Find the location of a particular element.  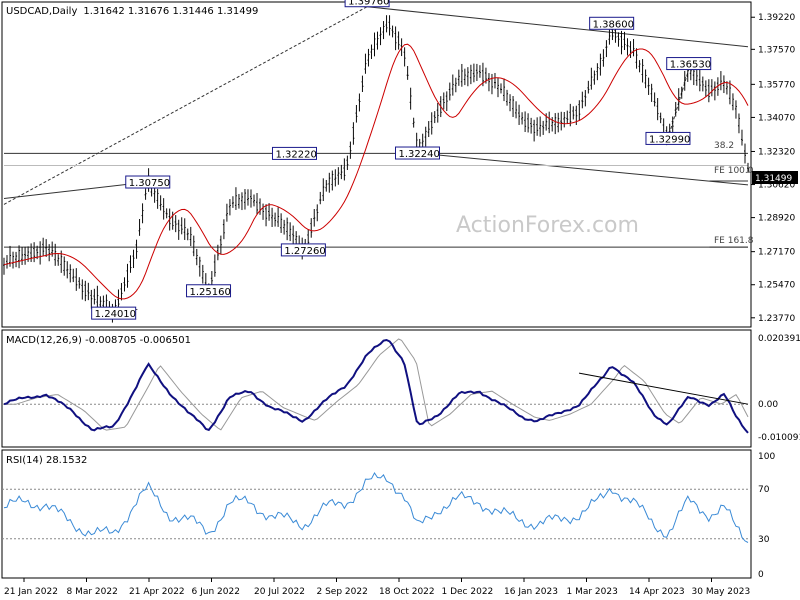

price-label: 1.32240 is located at coordinates (418, 154).